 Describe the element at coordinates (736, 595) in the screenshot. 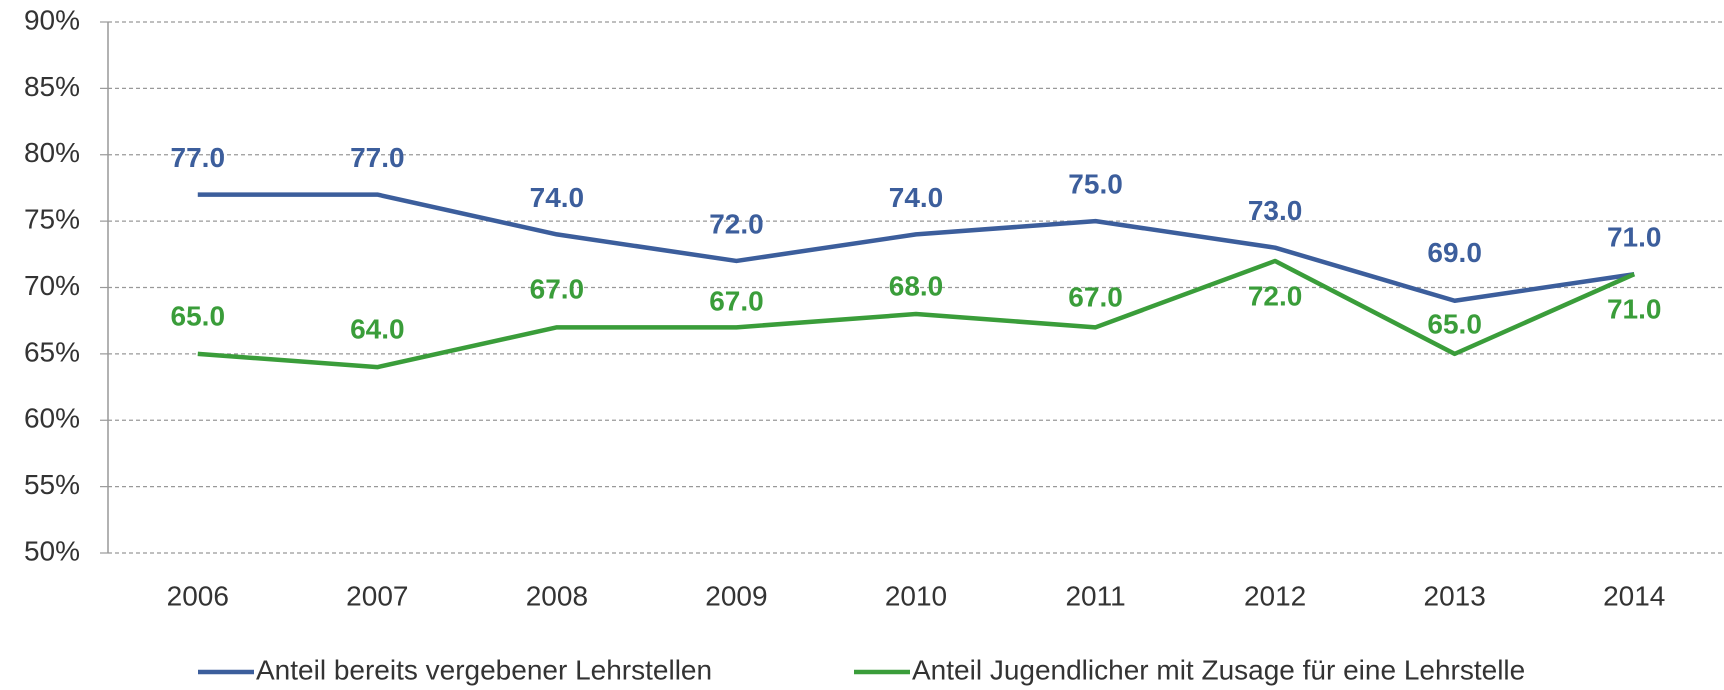

I see `x-tick-label: 2009` at that location.